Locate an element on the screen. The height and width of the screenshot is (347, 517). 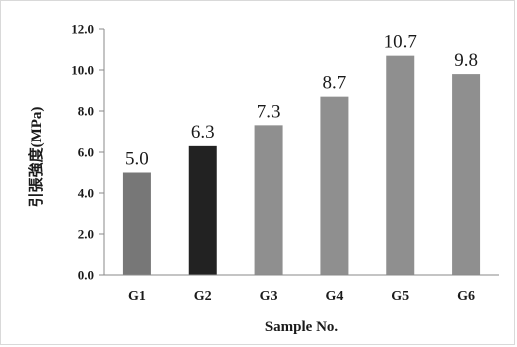
y-tick-label: 0.0 is located at coordinates (86, 275).